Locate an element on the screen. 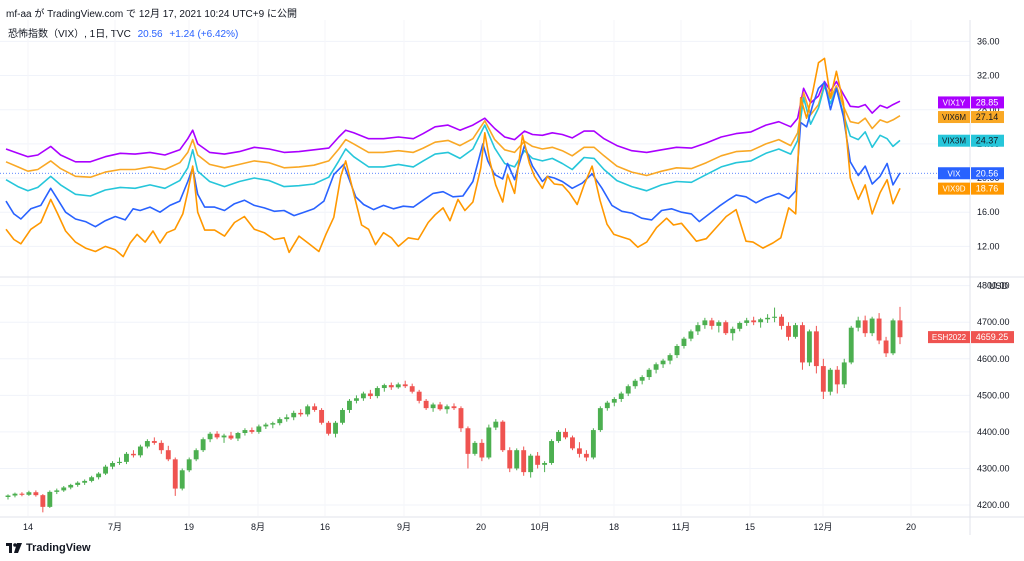 The width and height of the screenshot is (1024, 561). time-tick-label: 14 is located at coordinates (28, 527).